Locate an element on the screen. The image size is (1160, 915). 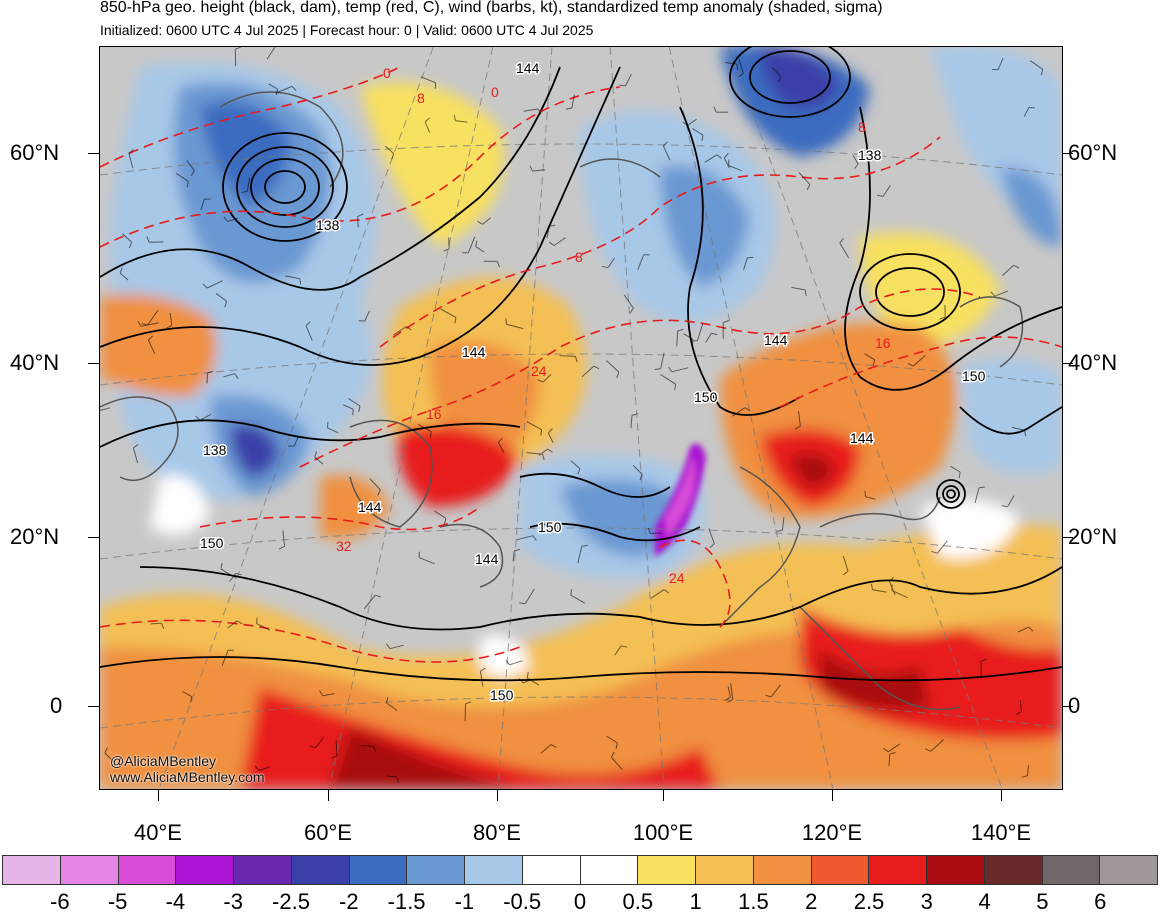
lat-label-20n-right: 20°N is located at coordinates (1092, 537).